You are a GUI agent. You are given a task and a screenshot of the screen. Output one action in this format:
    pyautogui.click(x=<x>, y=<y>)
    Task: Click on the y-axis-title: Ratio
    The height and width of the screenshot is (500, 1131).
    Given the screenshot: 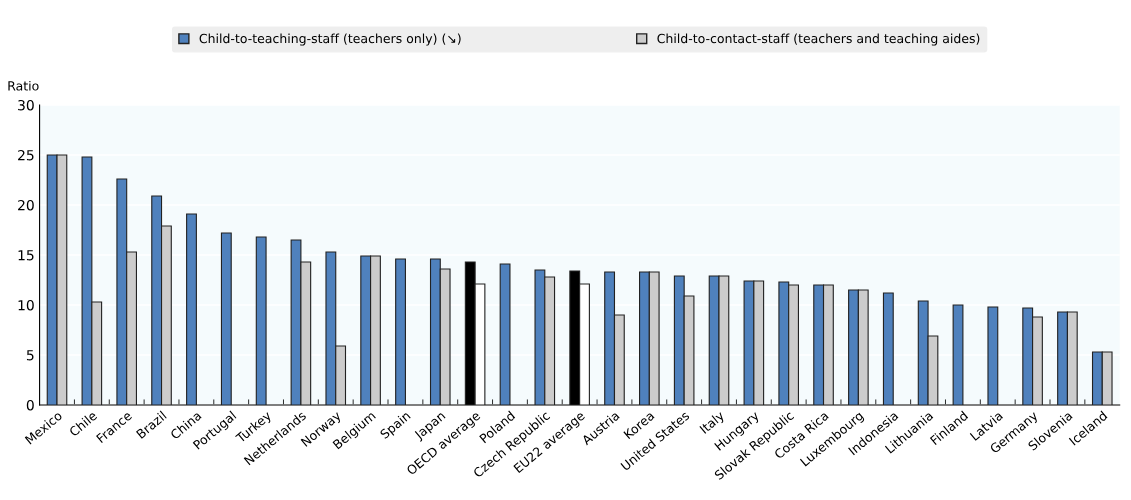 What is the action you would take?
    pyautogui.click(x=23, y=85)
    